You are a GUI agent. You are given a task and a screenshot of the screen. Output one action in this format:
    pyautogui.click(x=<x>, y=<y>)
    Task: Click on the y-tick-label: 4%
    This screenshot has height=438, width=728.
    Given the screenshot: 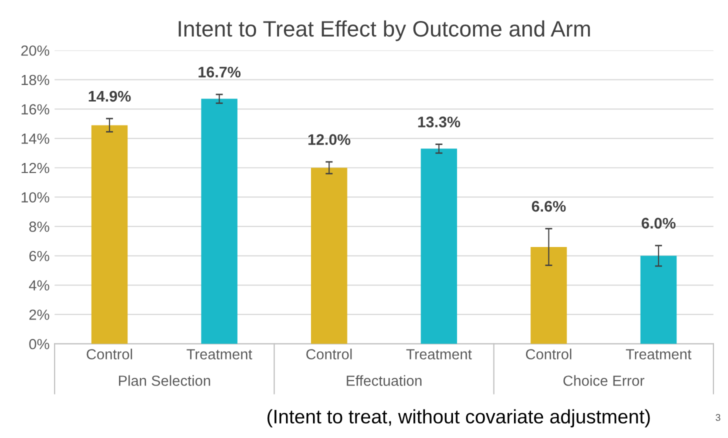 What is the action you would take?
    pyautogui.click(x=39, y=285)
    